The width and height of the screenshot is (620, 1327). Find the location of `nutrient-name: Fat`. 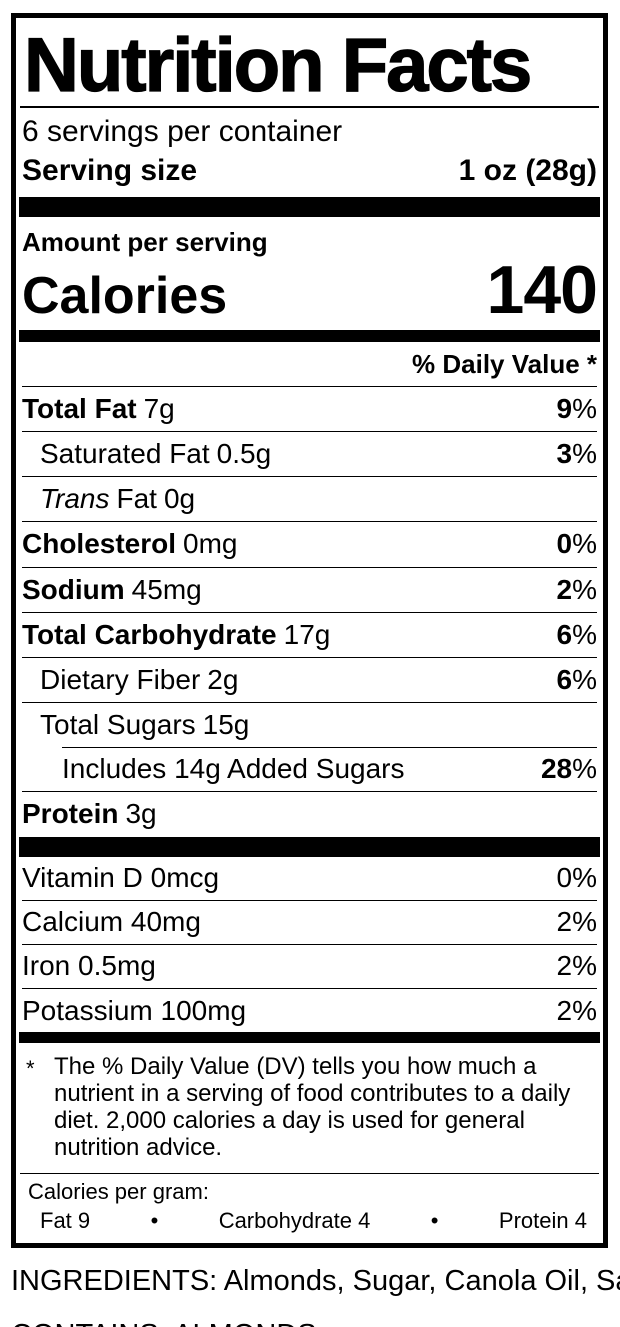

nutrient-name: Fat is located at coordinates (136, 499).